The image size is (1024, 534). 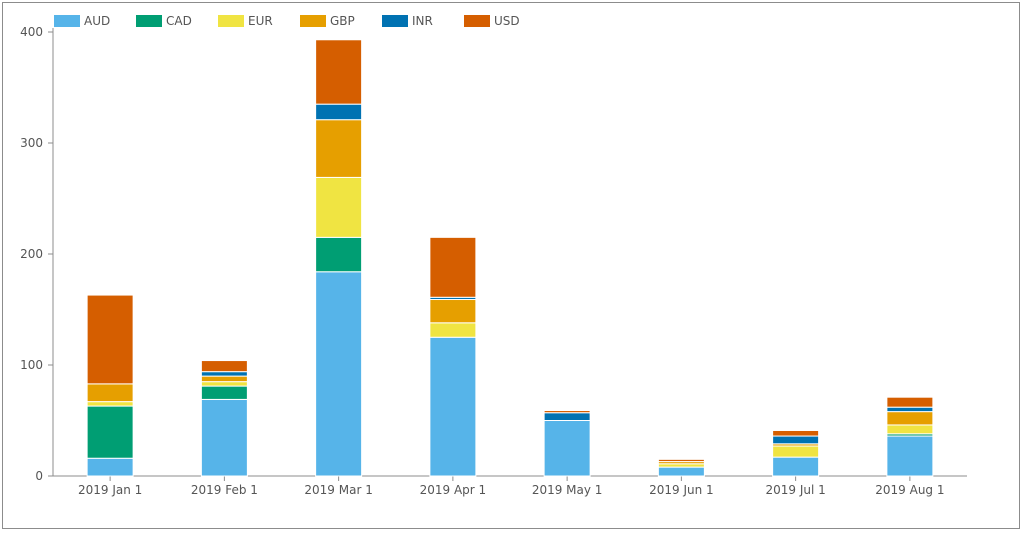 What do you see at coordinates (422, 21) in the screenshot?
I see `legend-label: INR` at bounding box center [422, 21].